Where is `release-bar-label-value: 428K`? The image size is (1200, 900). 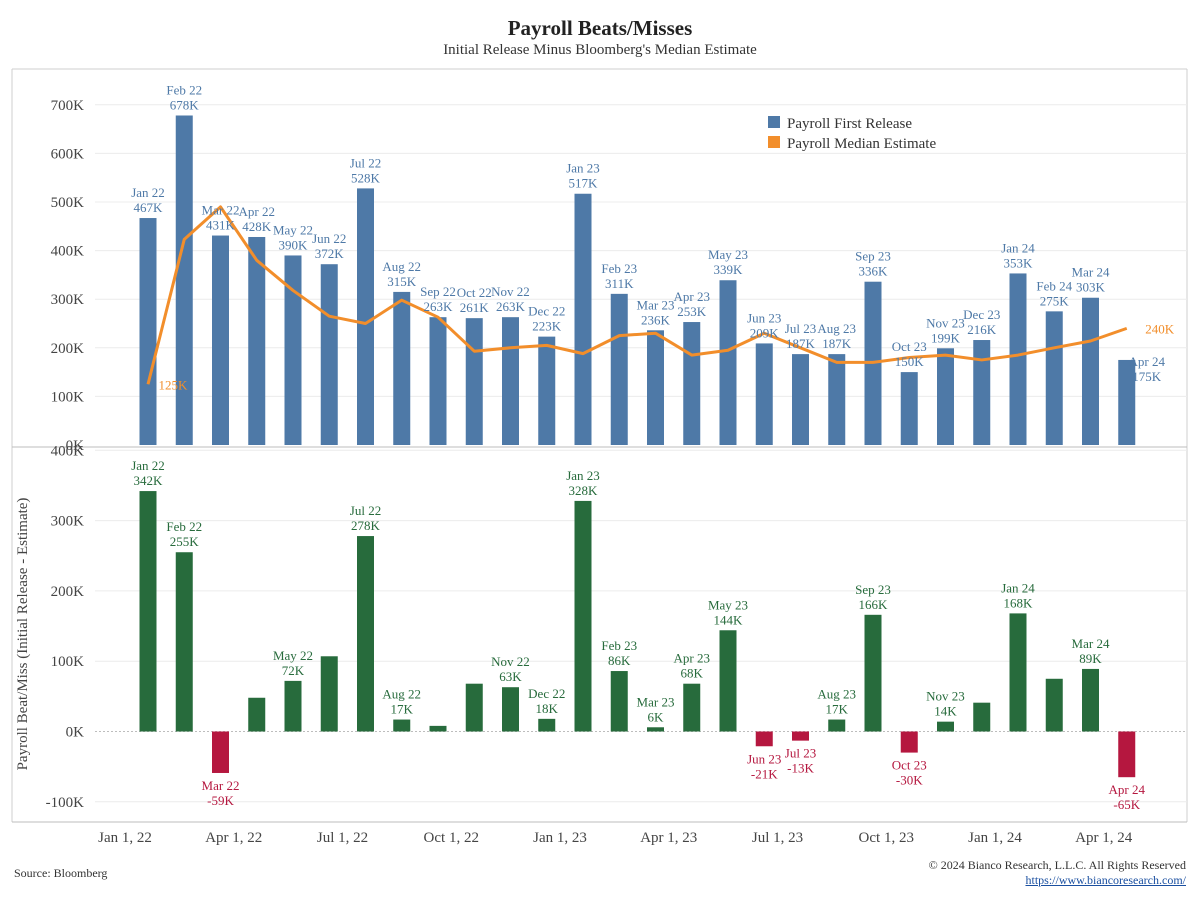
release-bar-label-value: 428K is located at coordinates (257, 226).